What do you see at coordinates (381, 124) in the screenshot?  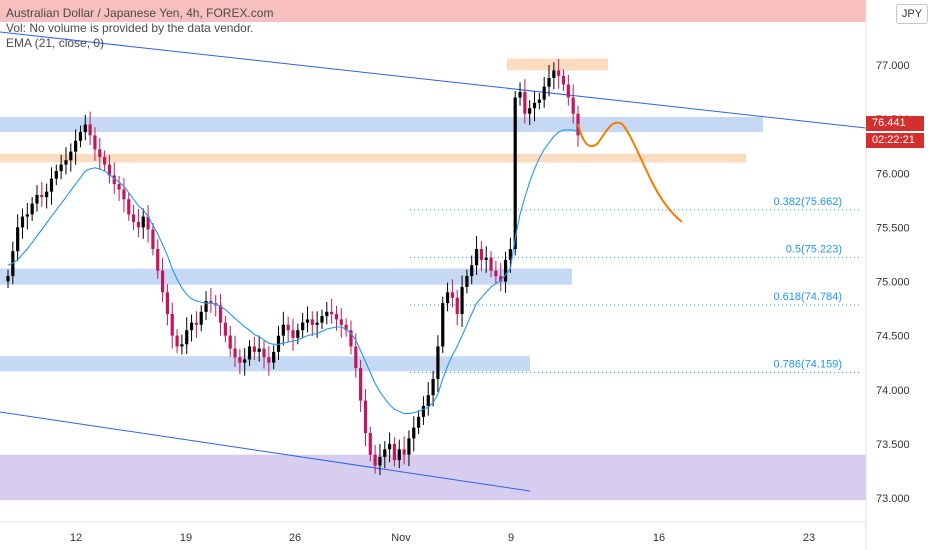 I see `zone-resistance` at bounding box center [381, 124].